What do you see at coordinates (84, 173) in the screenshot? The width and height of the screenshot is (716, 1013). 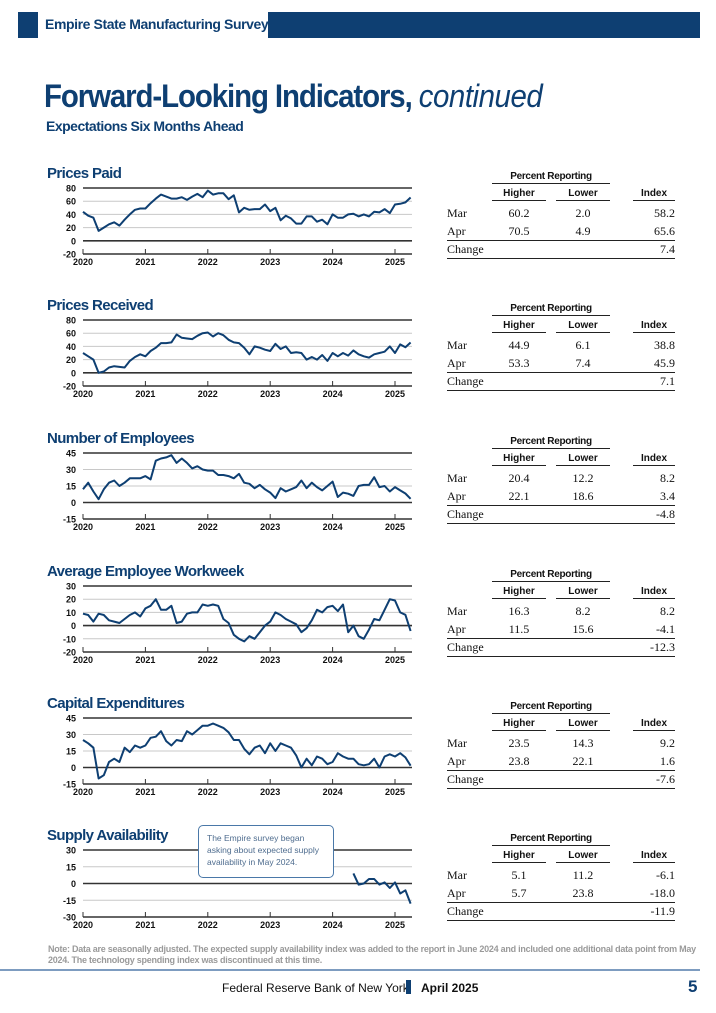 I see `chart-title: Prices Paid` at bounding box center [84, 173].